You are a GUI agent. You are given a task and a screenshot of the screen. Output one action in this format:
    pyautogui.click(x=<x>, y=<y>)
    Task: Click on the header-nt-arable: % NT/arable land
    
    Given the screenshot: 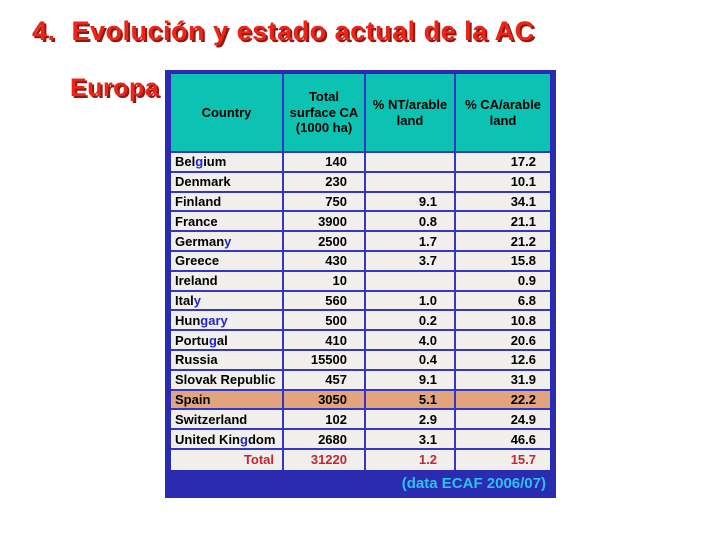 What is the action you would take?
    pyautogui.click(x=411, y=113)
    